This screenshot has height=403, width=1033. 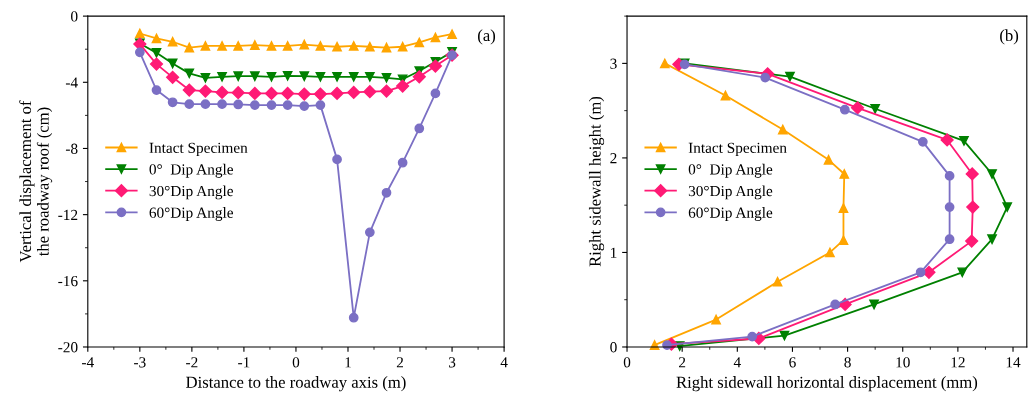 What do you see at coordinates (596, 181) in the screenshot?
I see `y-axis-title: Right sidewall height (m)` at bounding box center [596, 181].